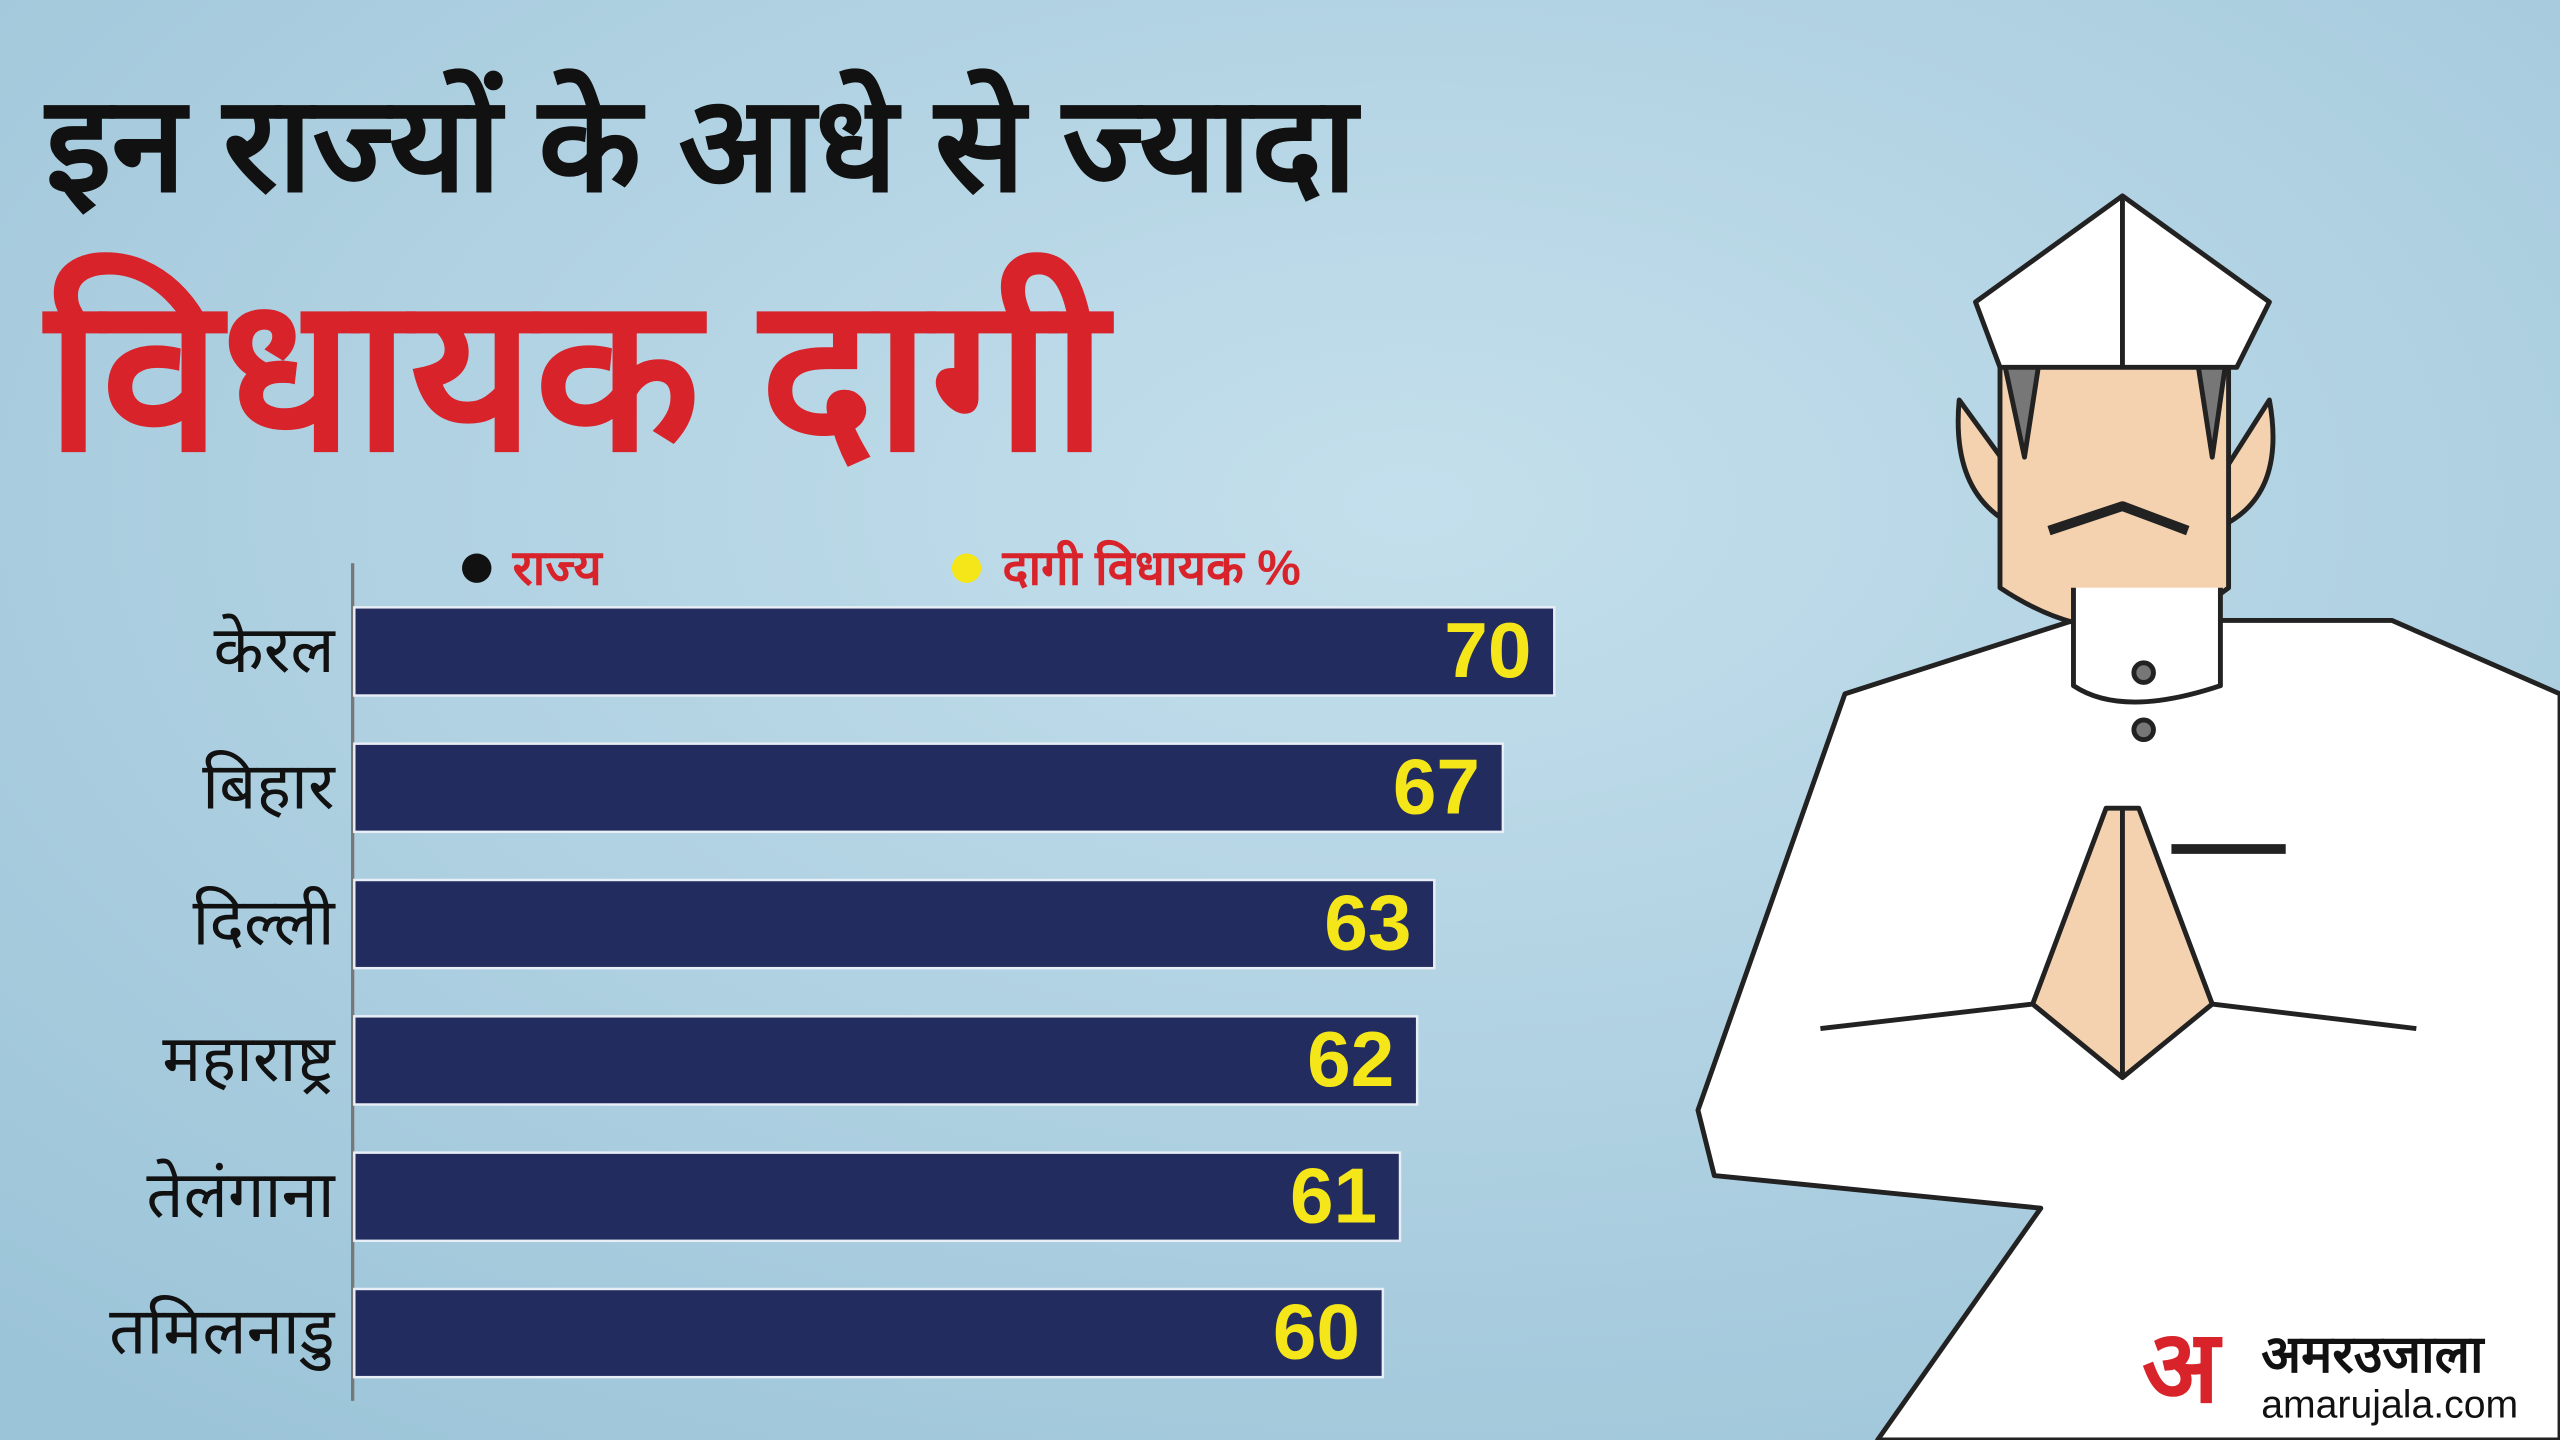 The width and height of the screenshot is (2560, 1440). Describe the element at coordinates (1333, 1195) in the screenshot. I see `value-label: 61` at that location.